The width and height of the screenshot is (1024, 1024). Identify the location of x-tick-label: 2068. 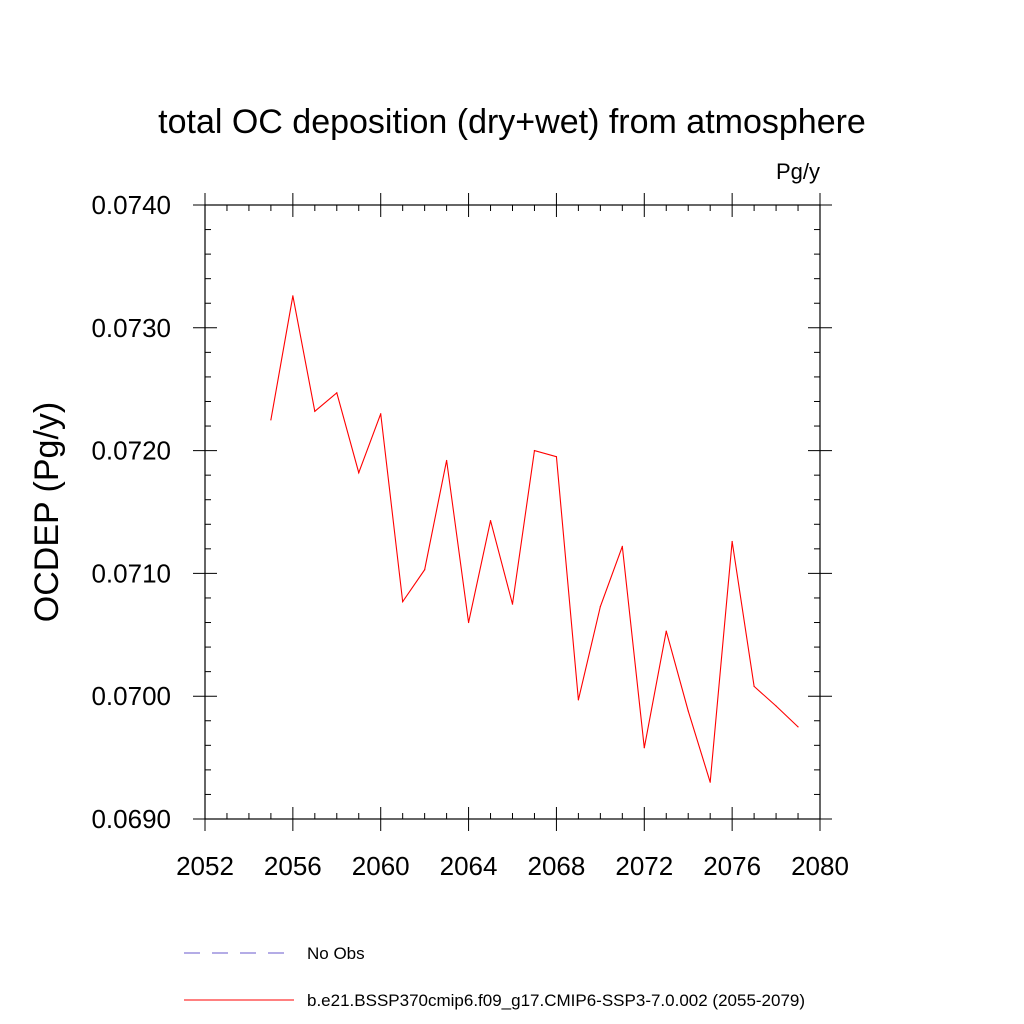
(557, 866).